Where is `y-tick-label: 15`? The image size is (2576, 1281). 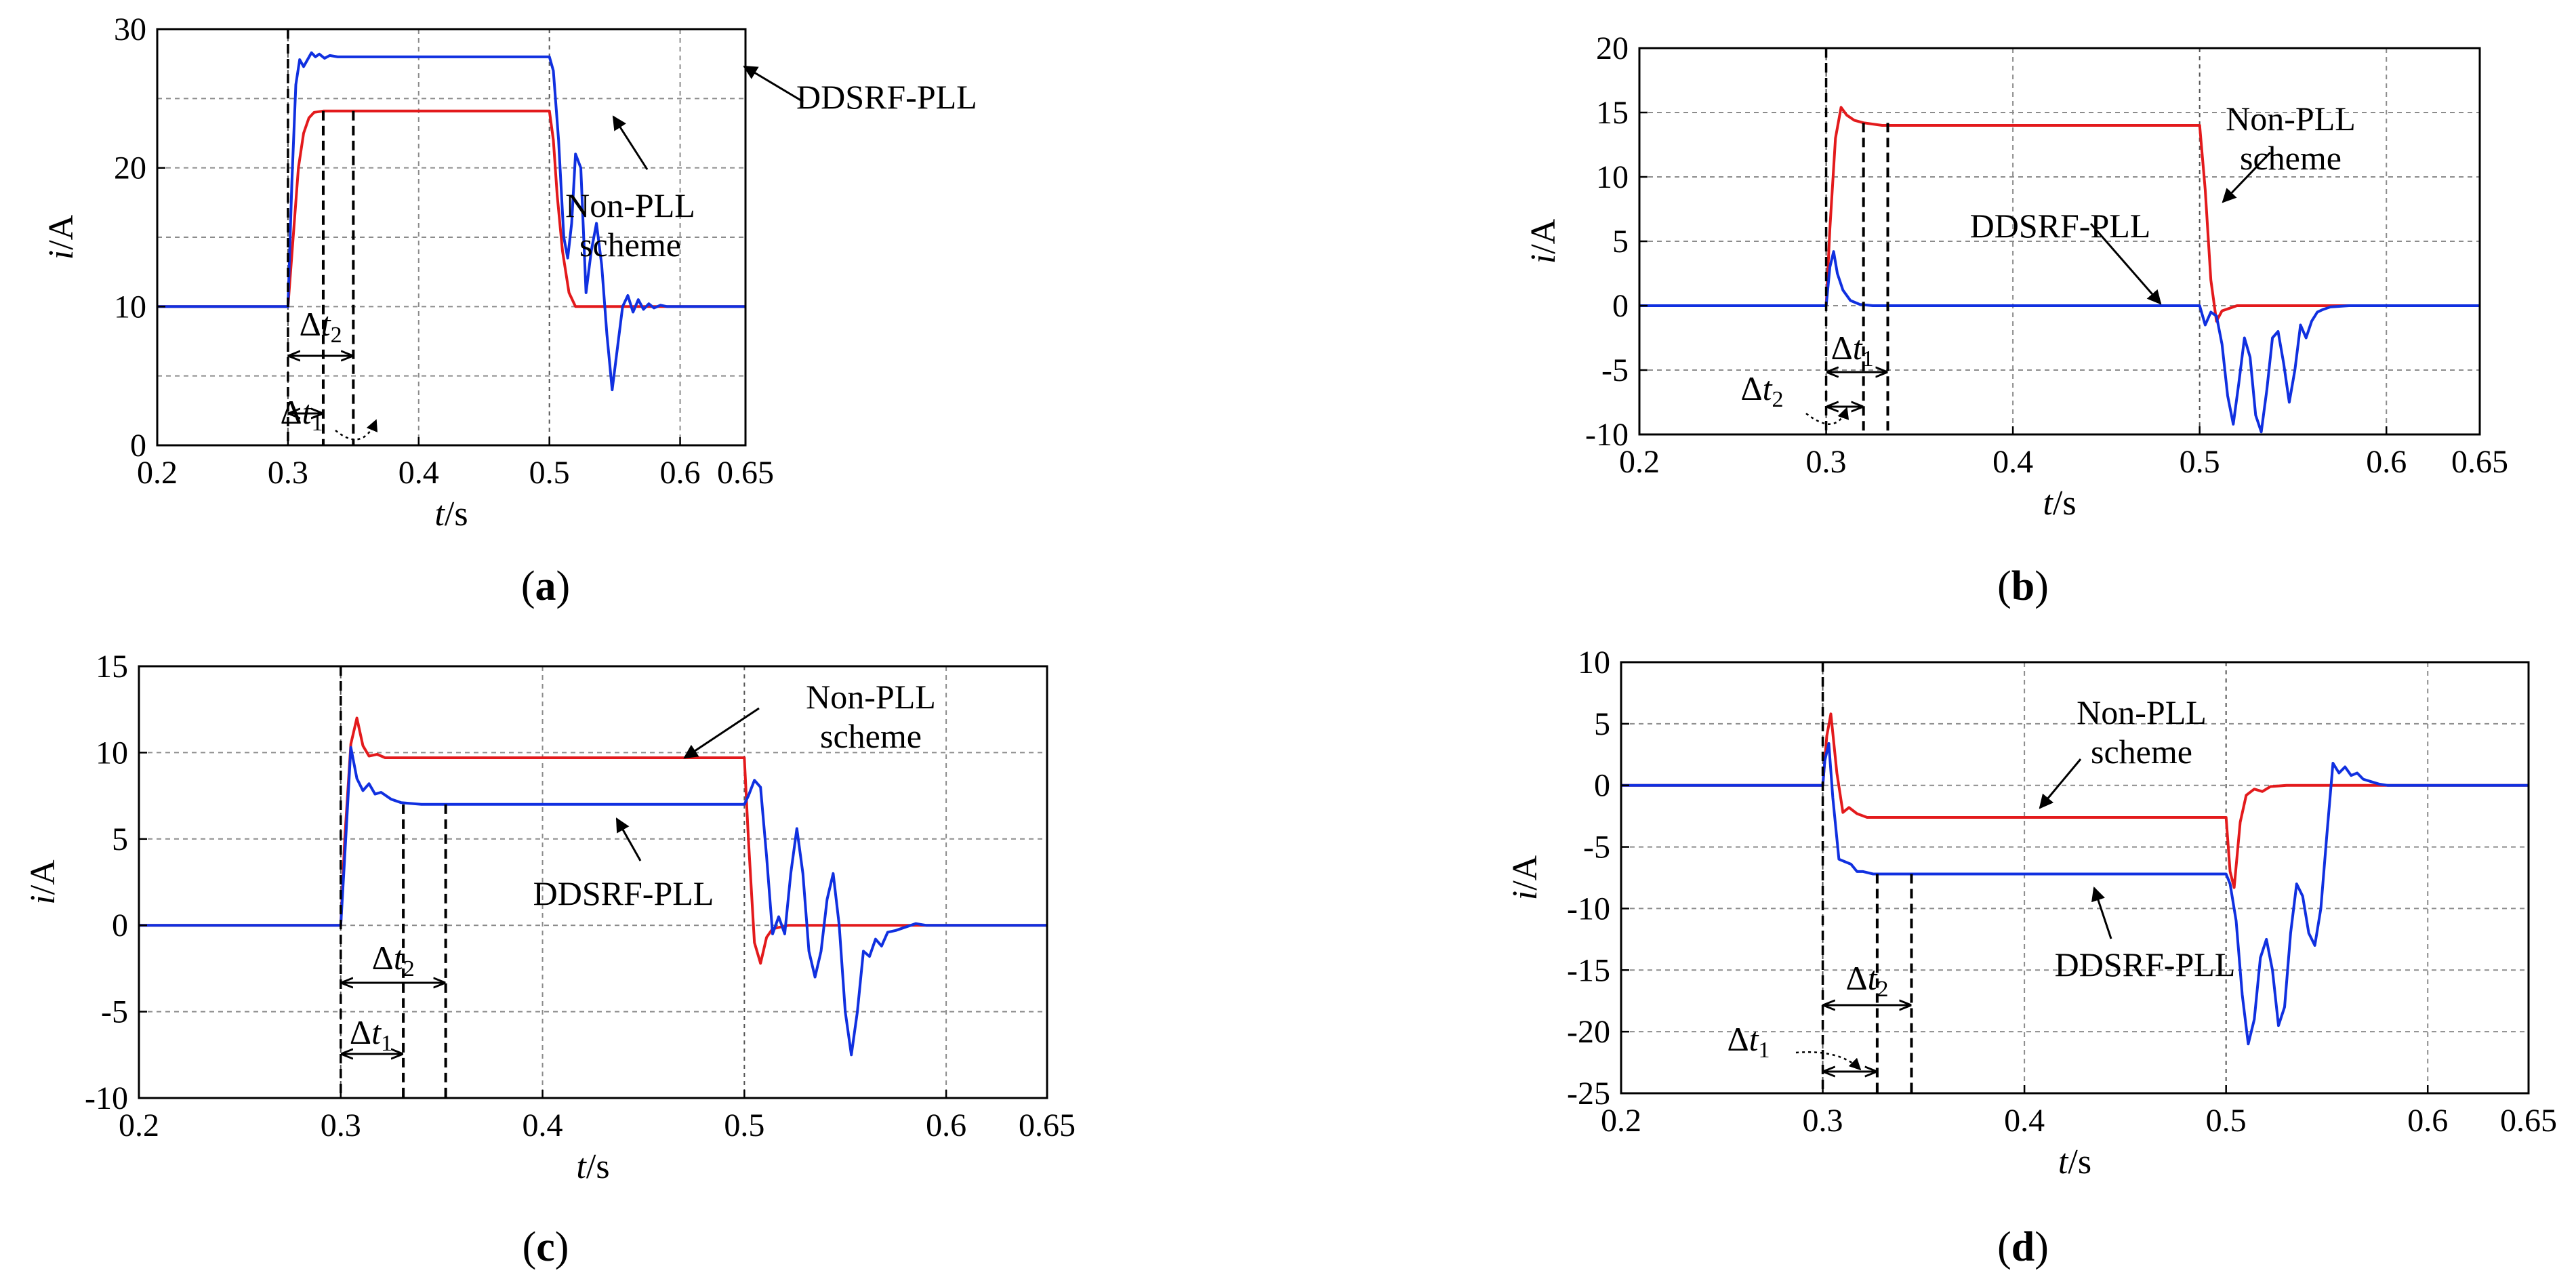
y-tick-label: 15 is located at coordinates (112, 667).